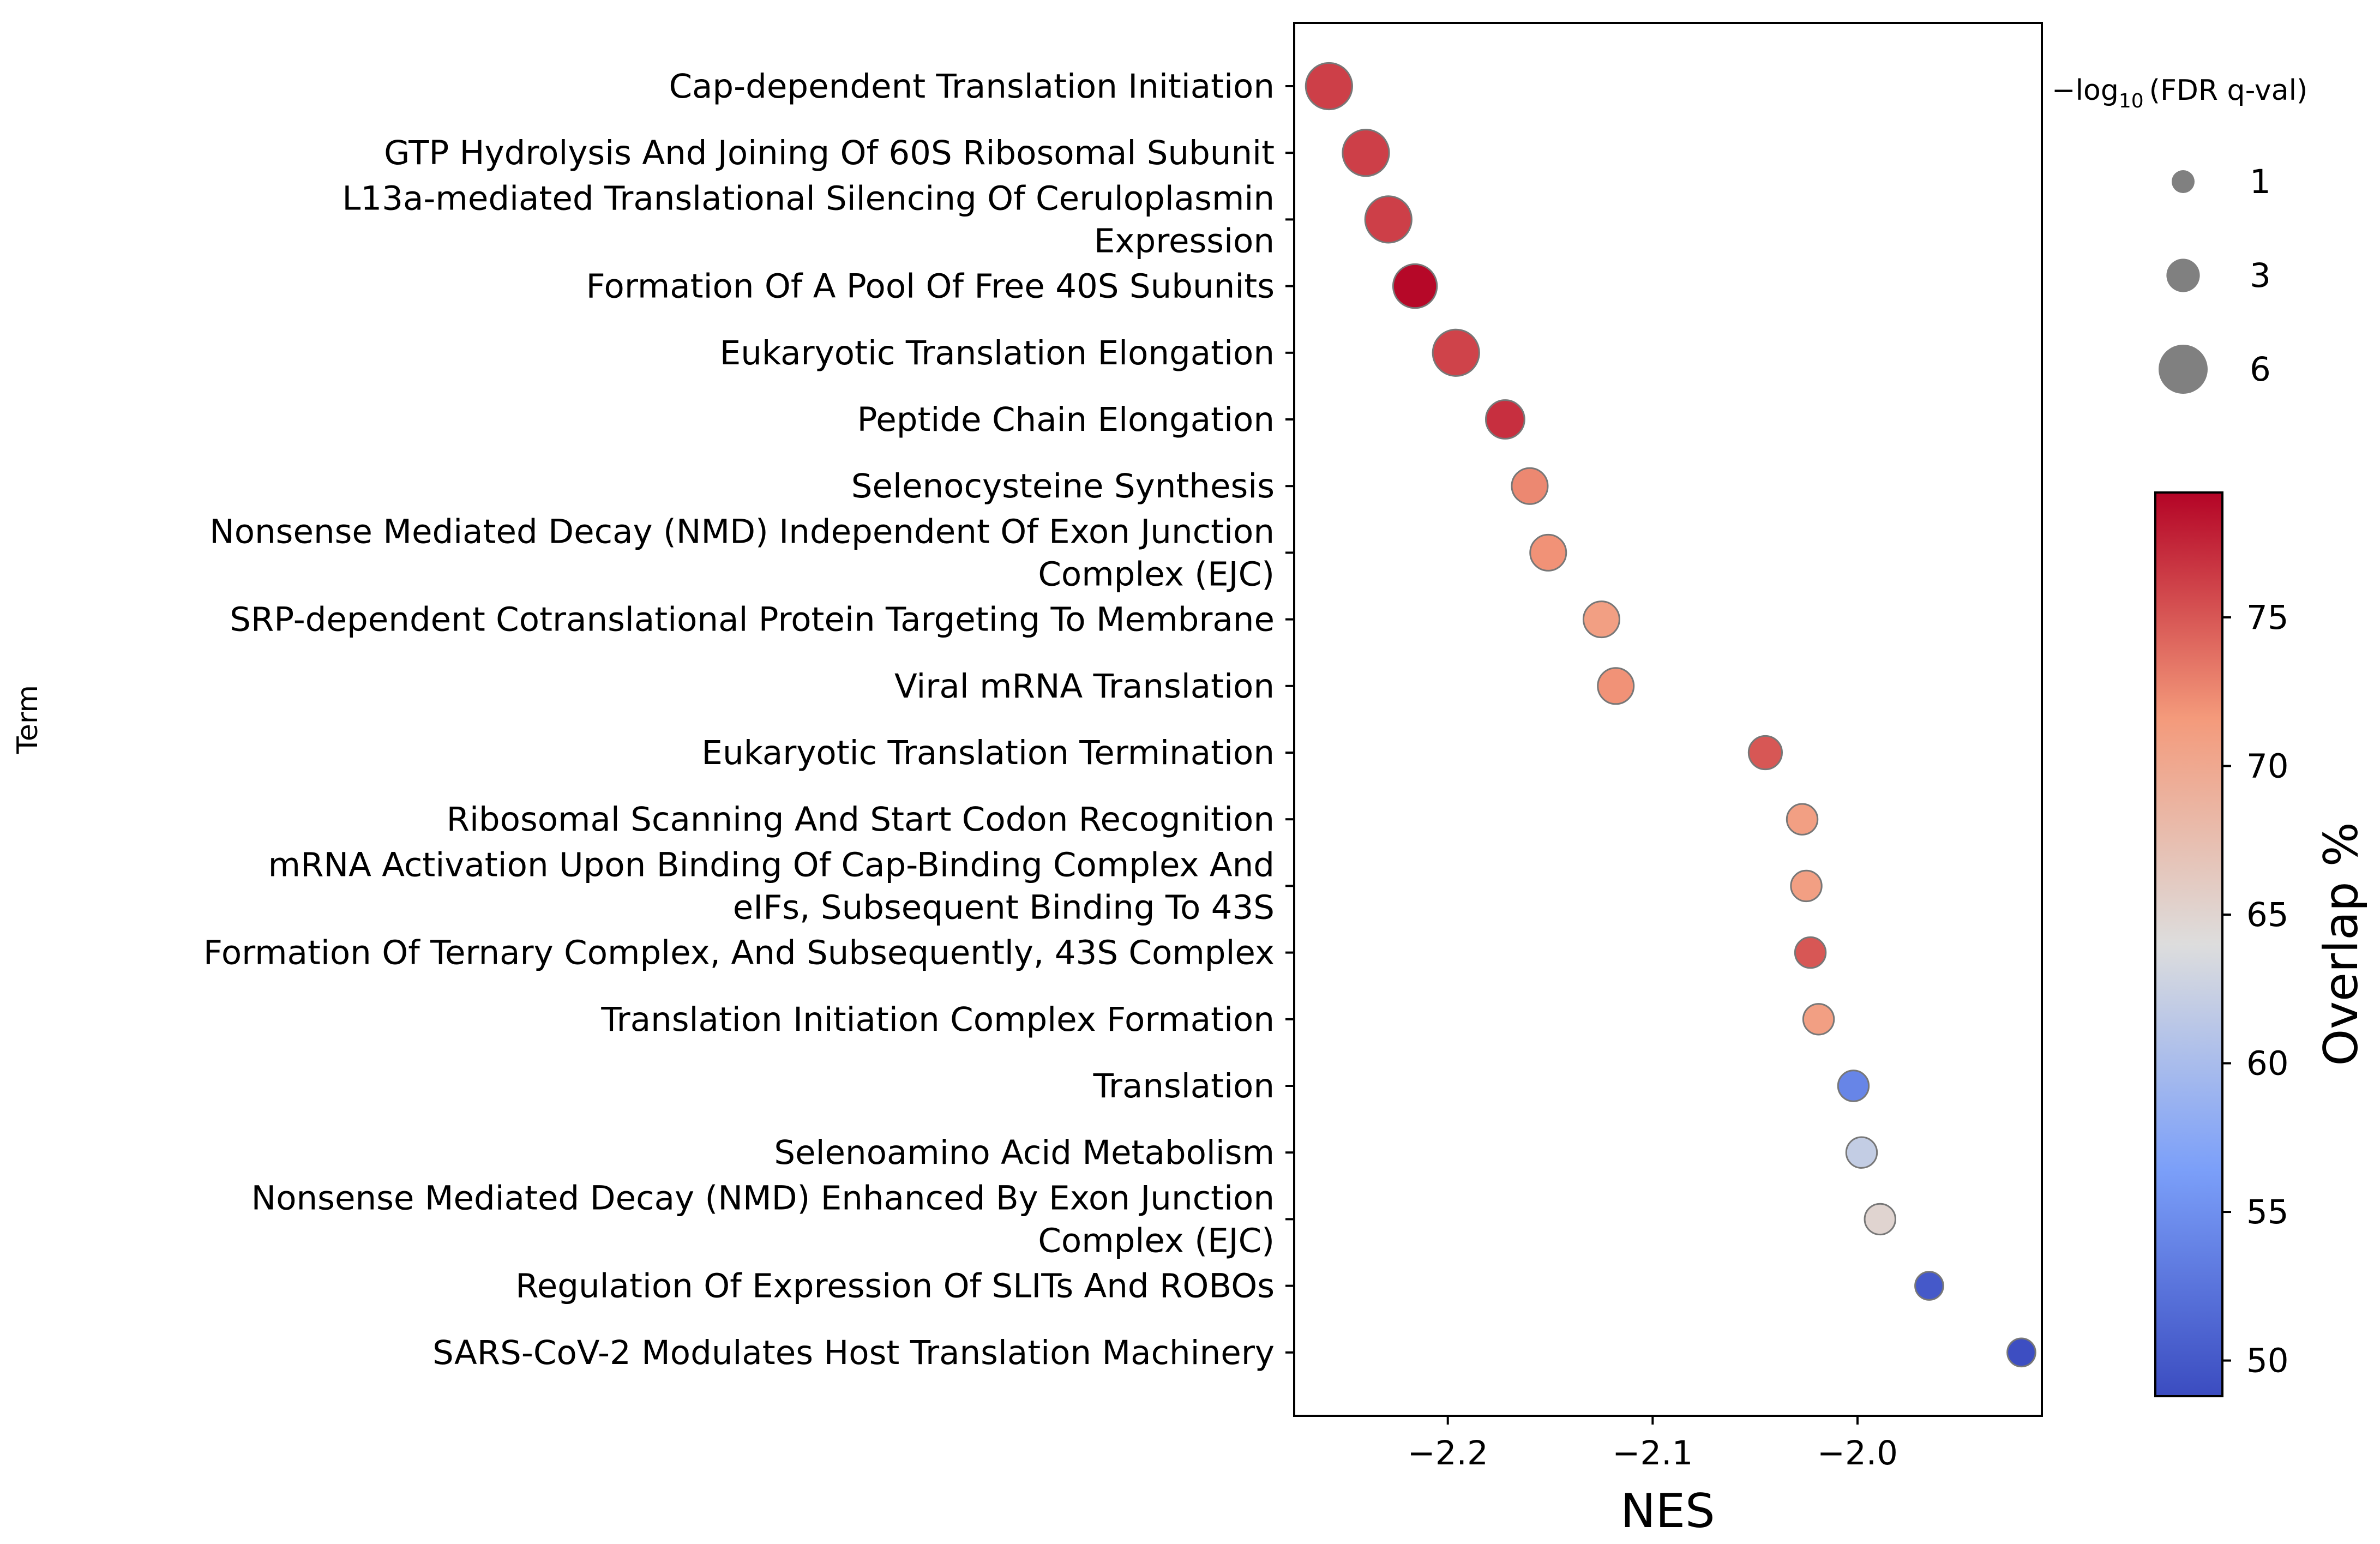 The image size is (2380, 1544). What do you see at coordinates (2179, 234) in the screenshot?
I see `size-legend: −log10 (FDR q-val) 1 3 6` at bounding box center [2179, 234].